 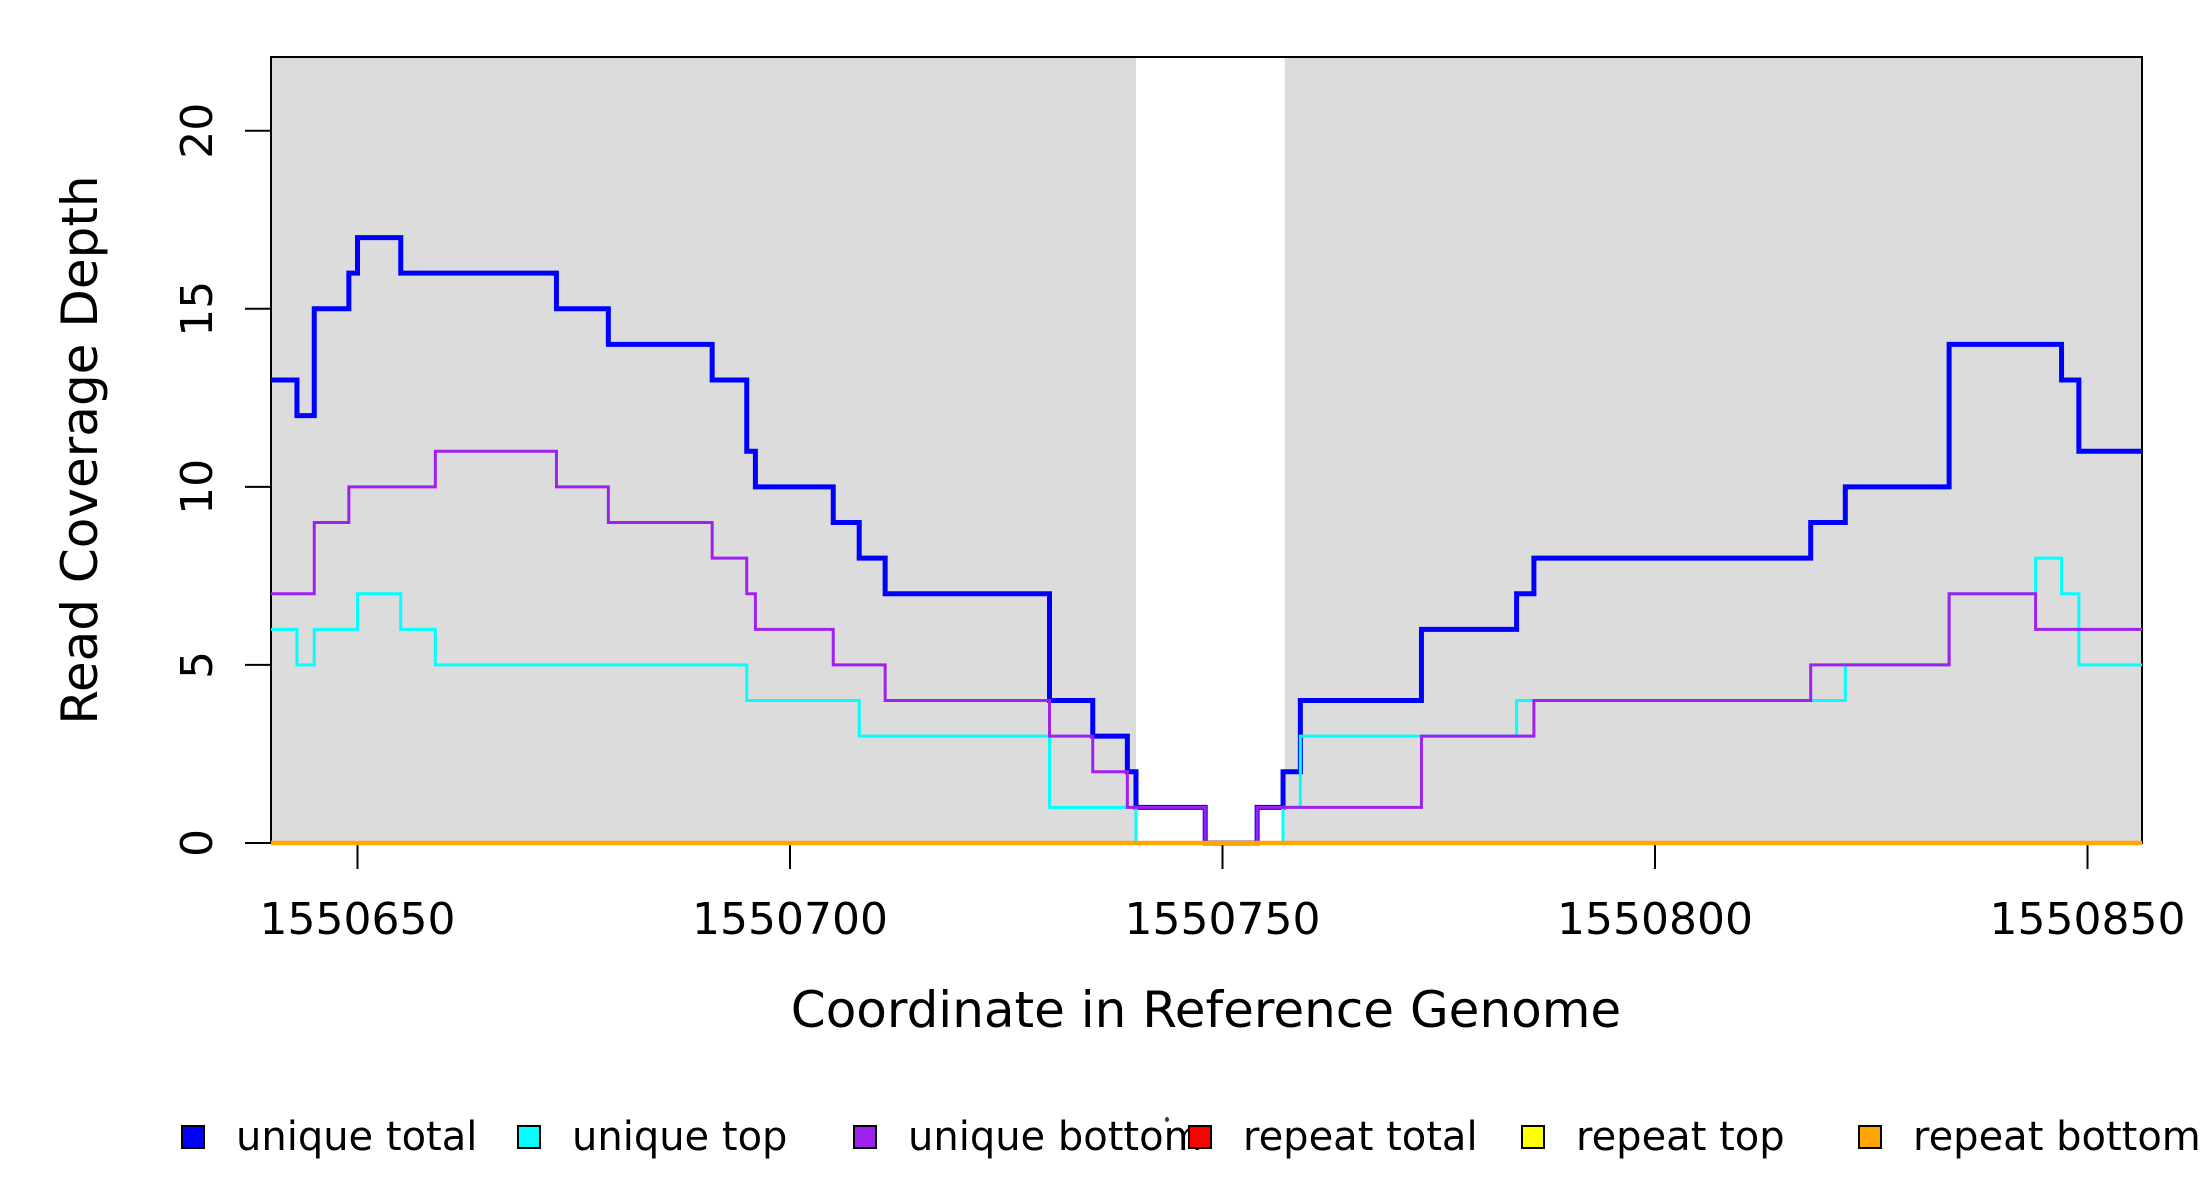 I want to click on x-axis-title: Coordinate in Reference Genome, so click(x=1206, y=1010).